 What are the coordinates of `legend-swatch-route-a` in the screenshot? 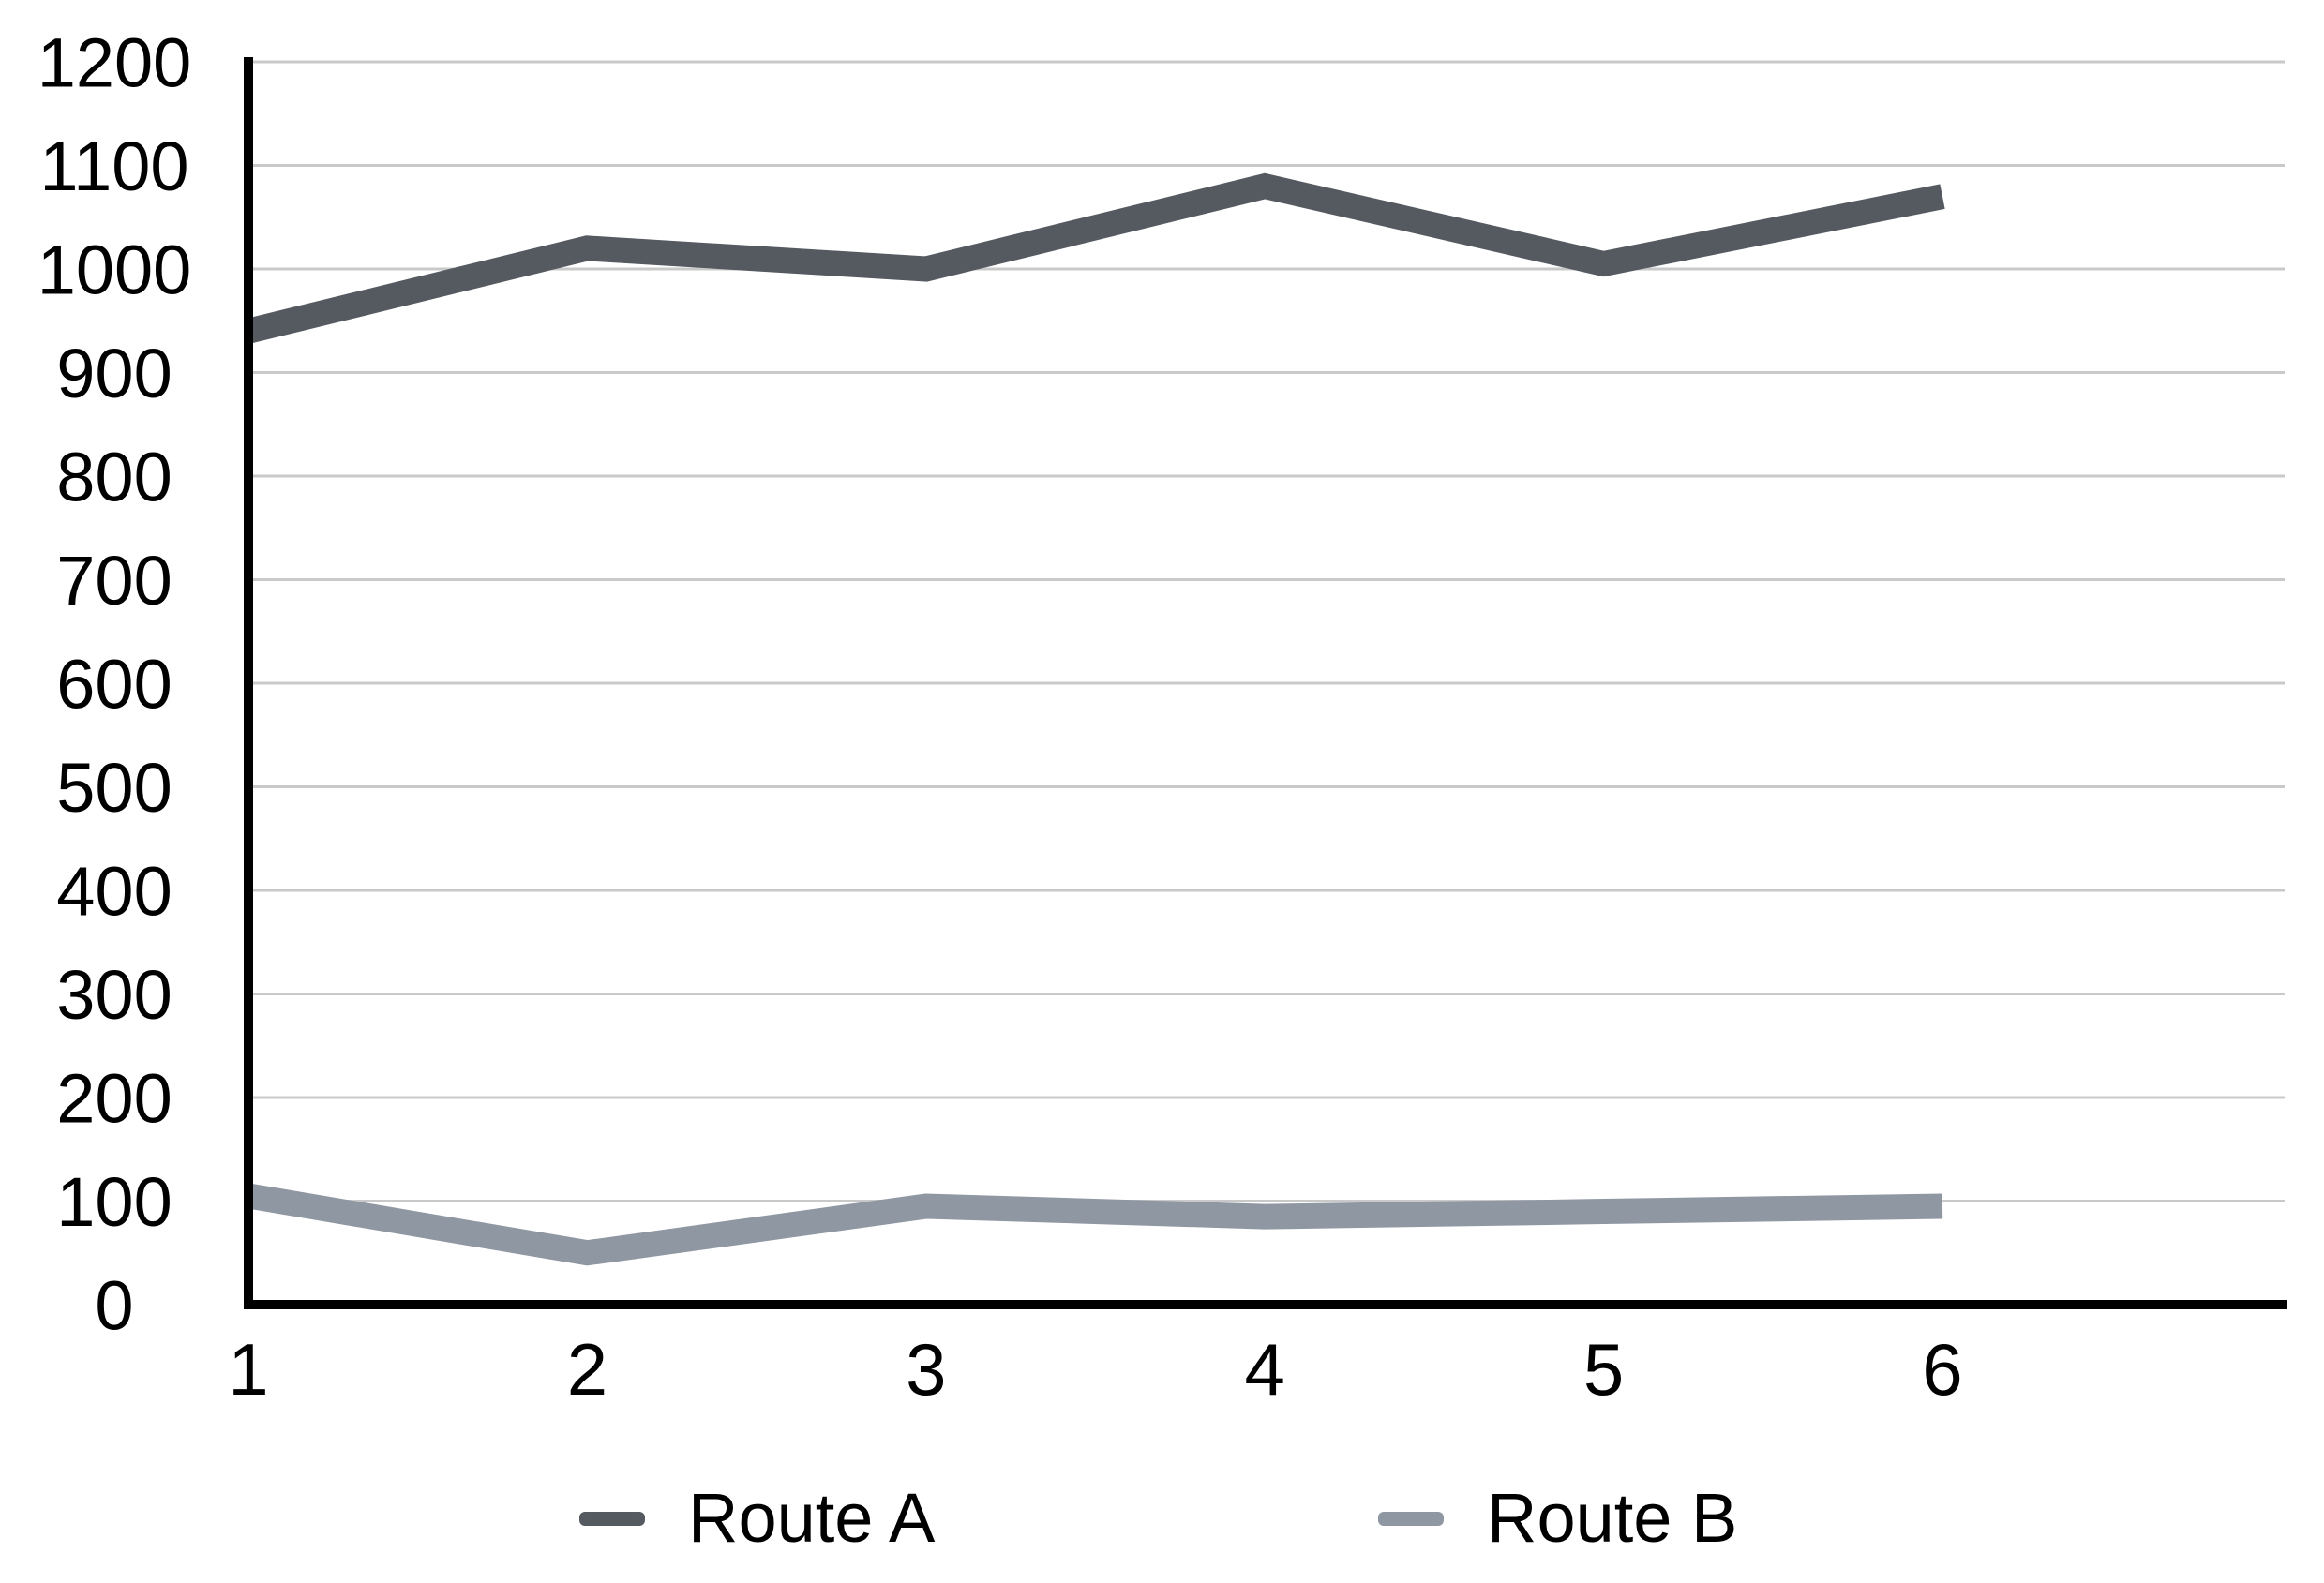 It's located at (612, 1518).